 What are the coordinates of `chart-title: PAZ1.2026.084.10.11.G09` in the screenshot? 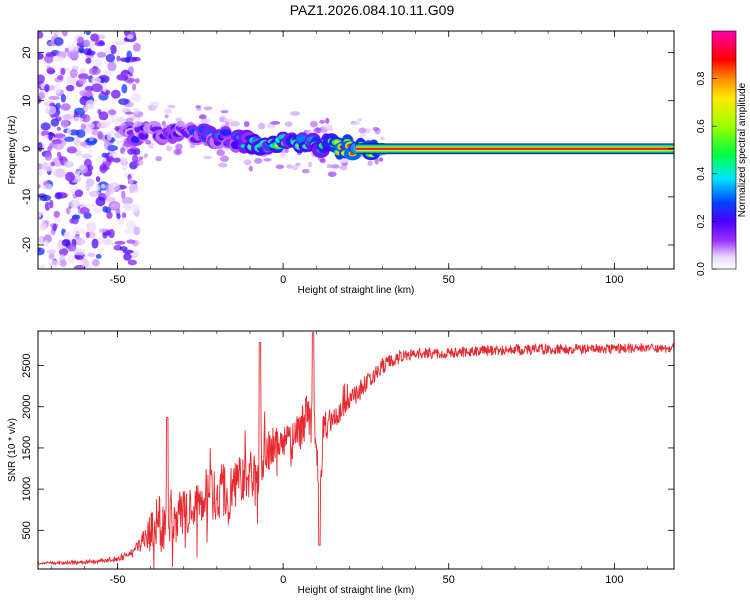 It's located at (372, 10).